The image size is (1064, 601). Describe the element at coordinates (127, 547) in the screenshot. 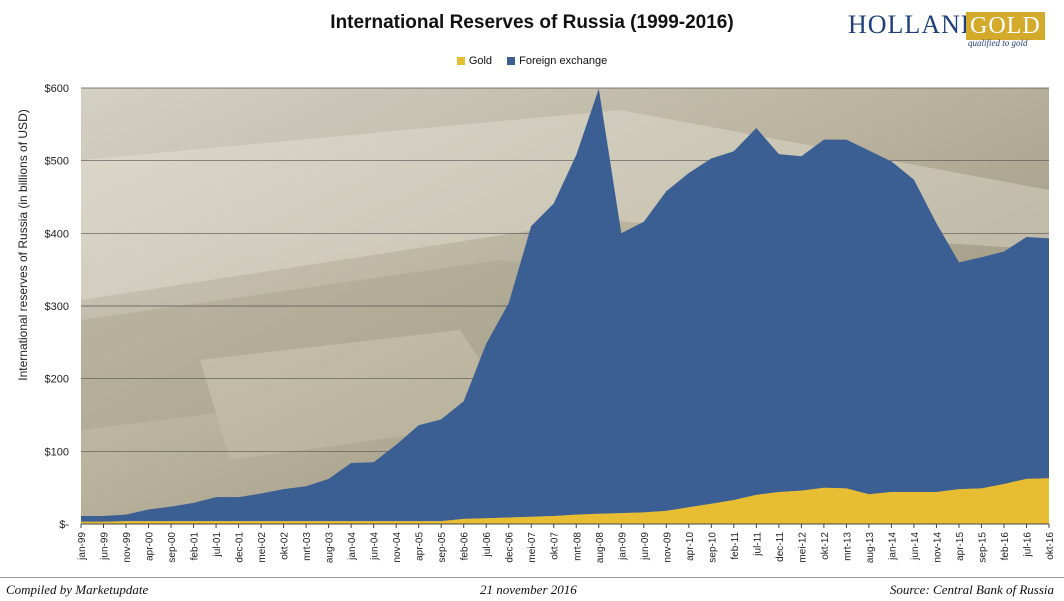

I see `x-tick-label: nov-99` at that location.